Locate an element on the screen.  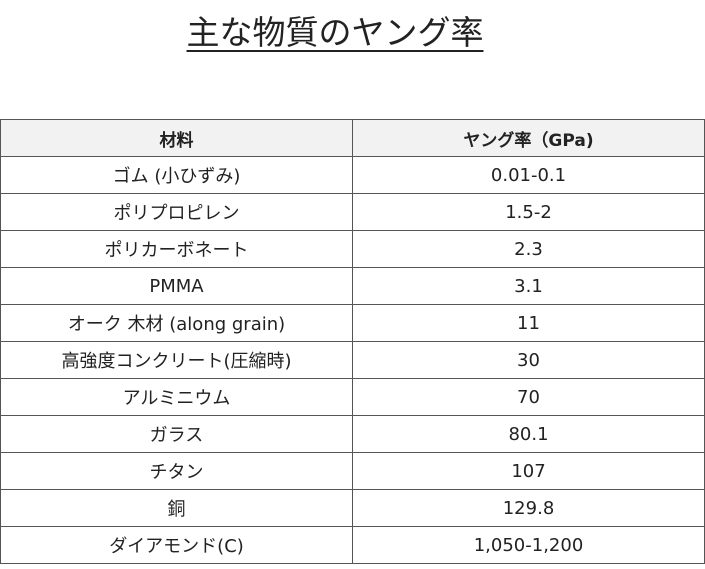
material-cell: 高強度コンクリート(圧縮時) is located at coordinates (176, 360).